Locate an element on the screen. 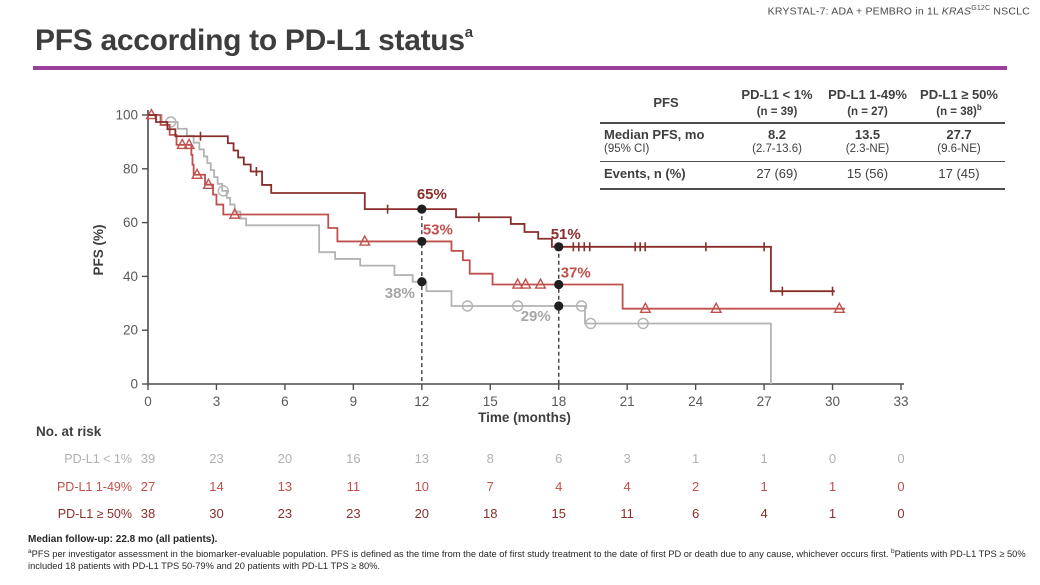 The height and width of the screenshot is (585, 1040). study-header-pre: KRYSTAL-7: ADA + PEMBRO in 1L is located at coordinates (854, 11).